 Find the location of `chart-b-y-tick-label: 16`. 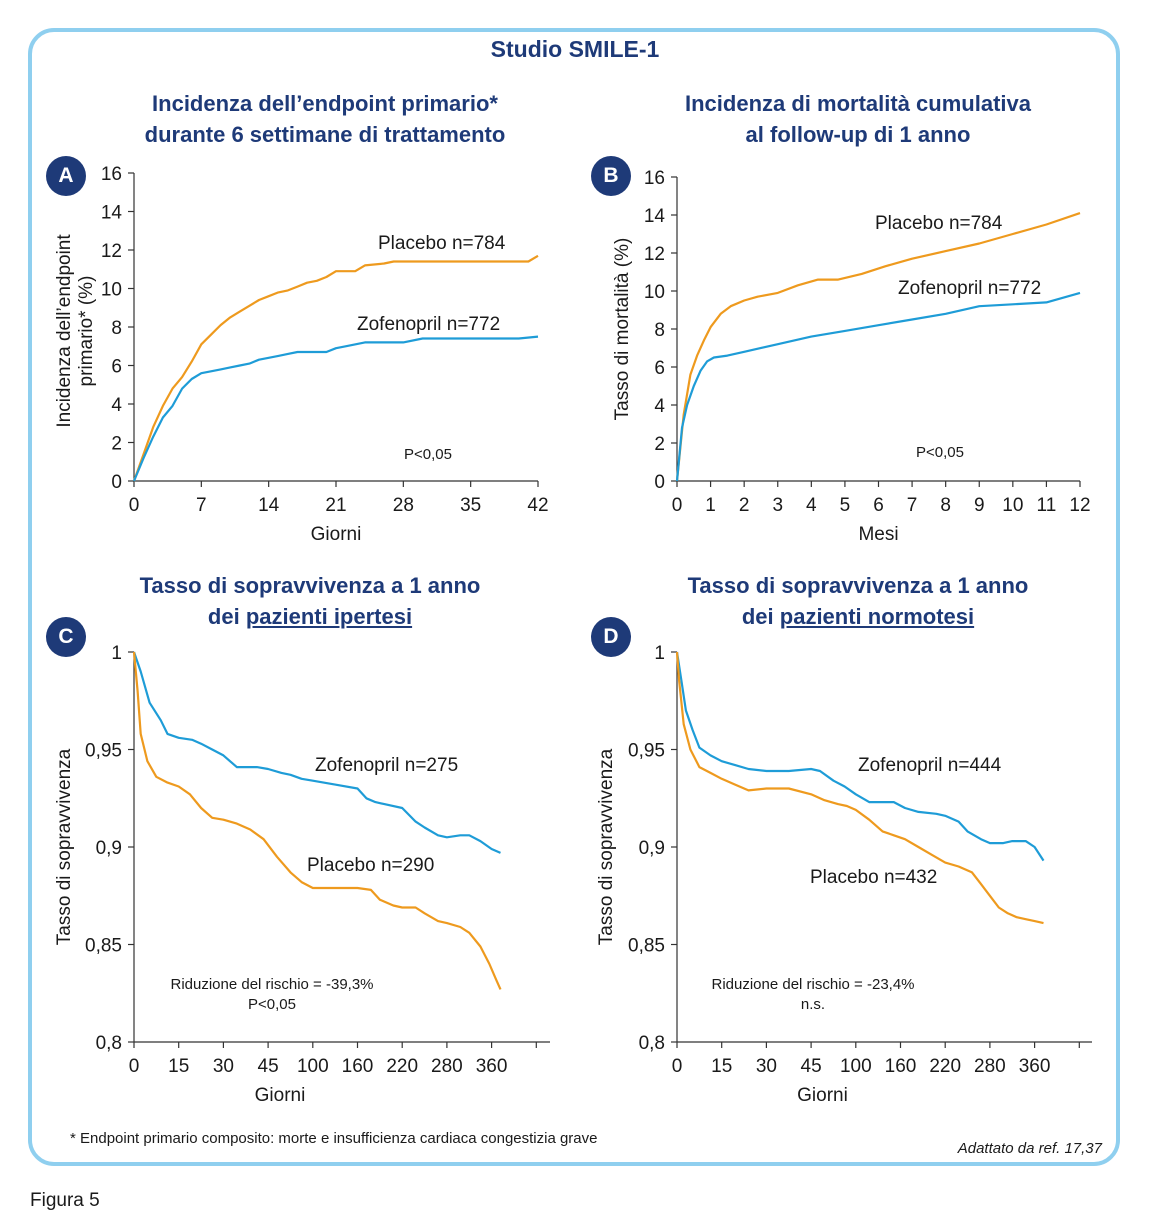

chart-b-y-tick-label: 16 is located at coordinates (654, 178).